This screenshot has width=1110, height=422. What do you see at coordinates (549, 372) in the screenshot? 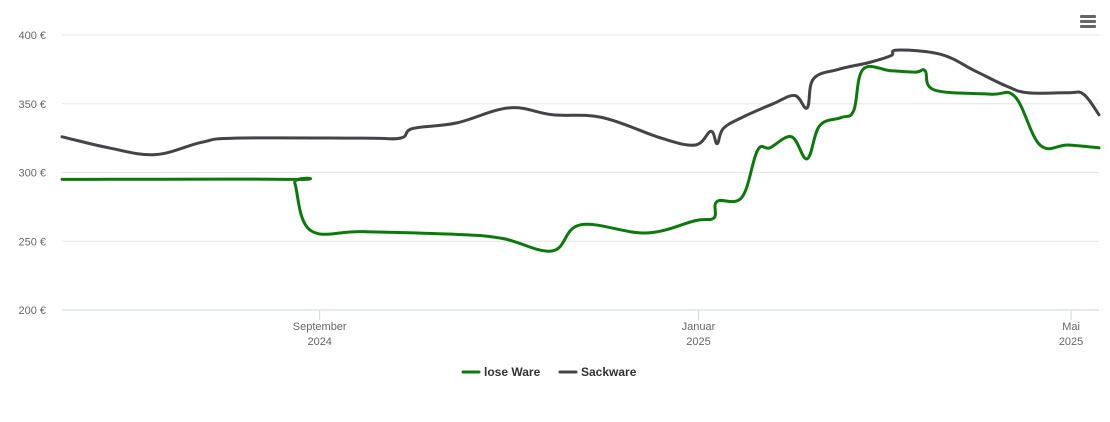
I see `legend: lose Ware Sackware` at bounding box center [549, 372].